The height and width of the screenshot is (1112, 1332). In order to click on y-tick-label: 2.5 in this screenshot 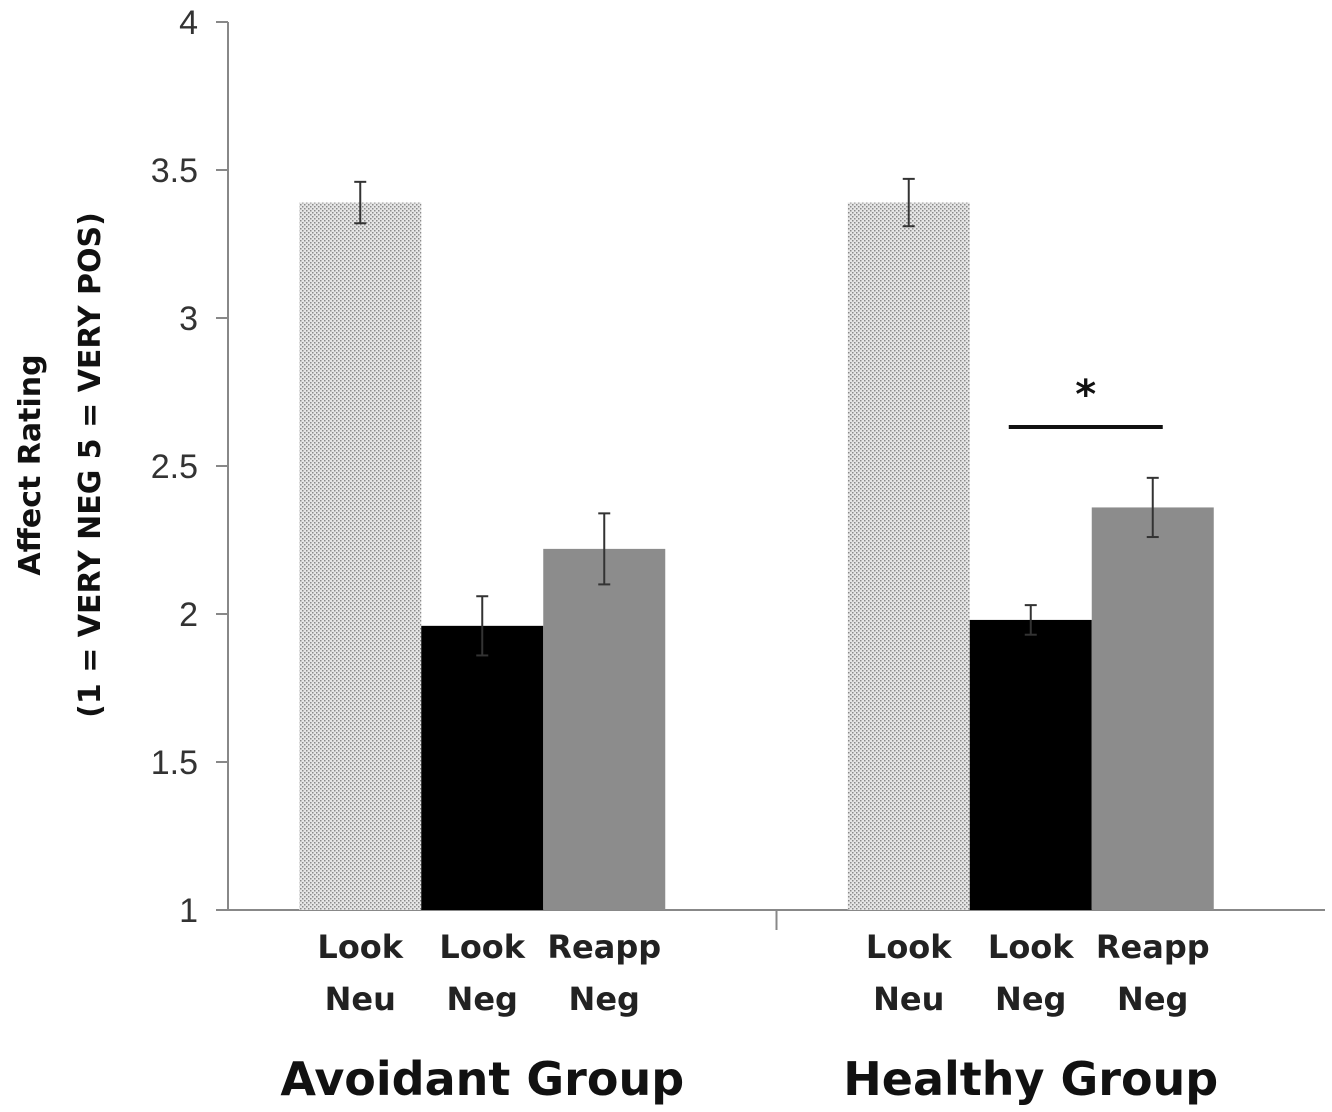, I will do `click(174, 467)`.